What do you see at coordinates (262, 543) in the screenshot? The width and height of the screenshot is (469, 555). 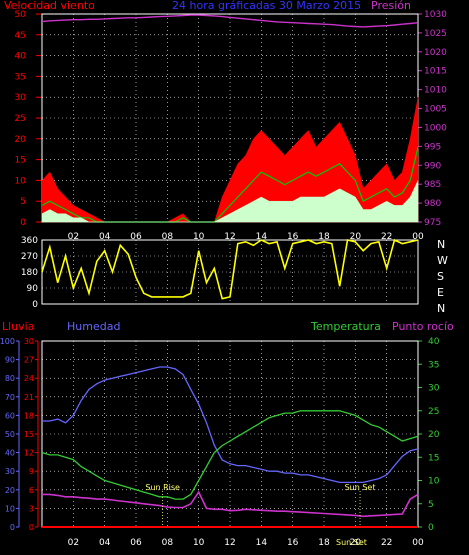 I see `chart3-x-tick-label: 14` at bounding box center [262, 543].